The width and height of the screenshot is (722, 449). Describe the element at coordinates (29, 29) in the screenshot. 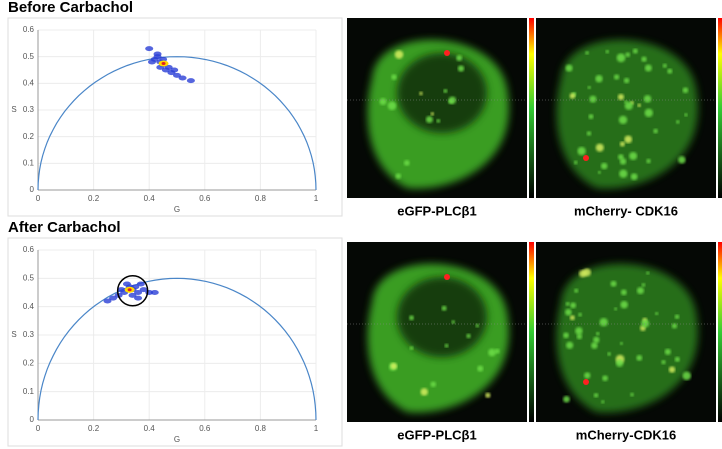

I see `y-tick-label: 0.6` at that location.